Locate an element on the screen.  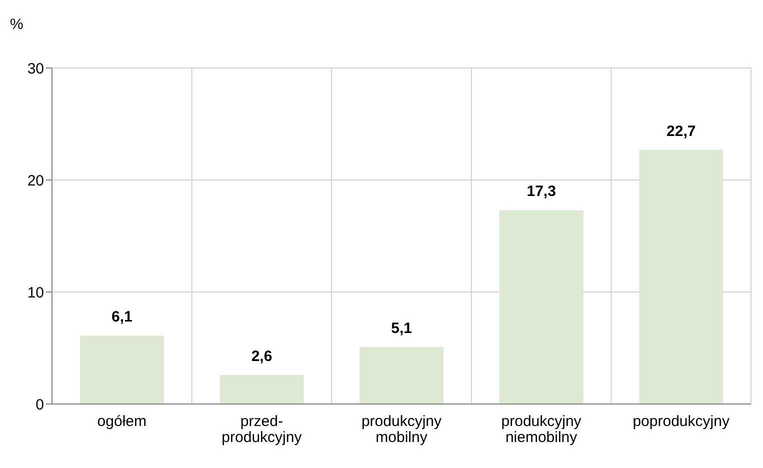
x-tick-label: poprodukcyjny is located at coordinates (681, 421).